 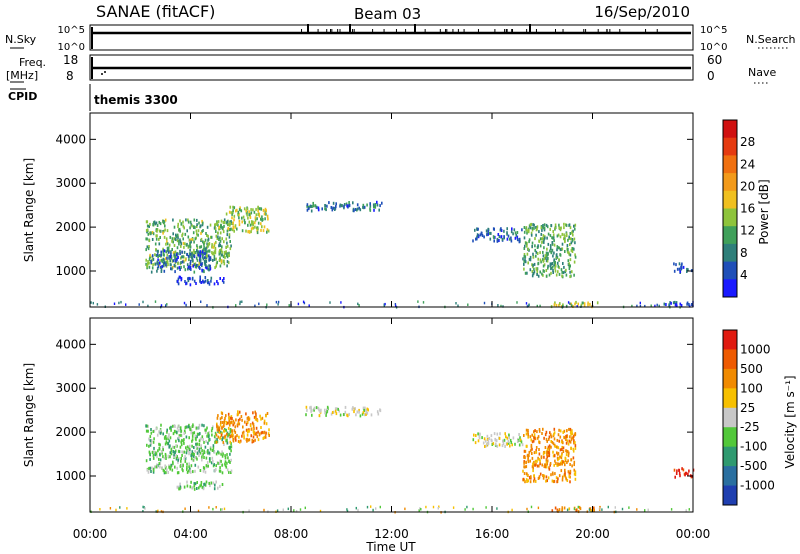 What do you see at coordinates (764, 211) in the screenshot?
I see `power-colorbar-title: Power [dB]` at bounding box center [764, 211].